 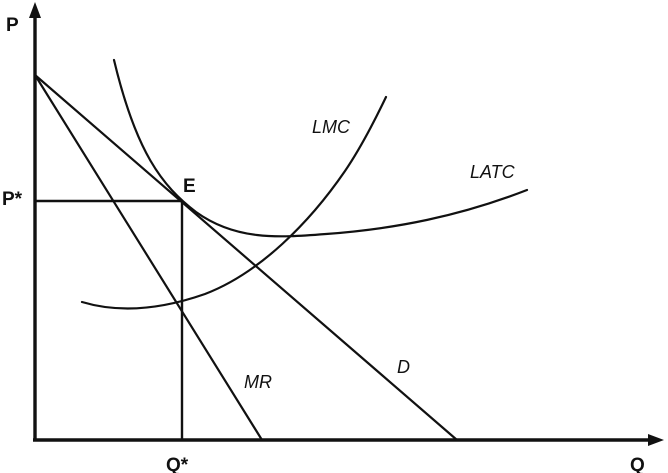 I want to click on lmc-label: LMC, so click(x=331, y=127).